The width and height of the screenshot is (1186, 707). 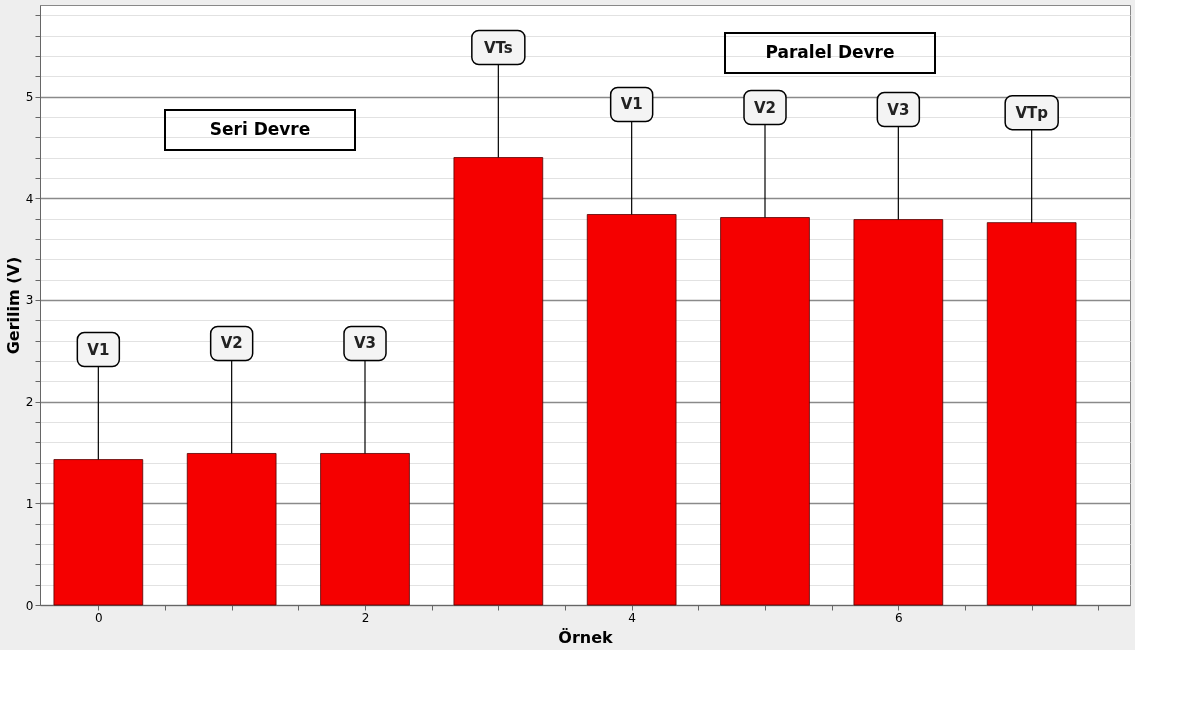 I want to click on y-tick-label: 0, so click(x=29, y=605).